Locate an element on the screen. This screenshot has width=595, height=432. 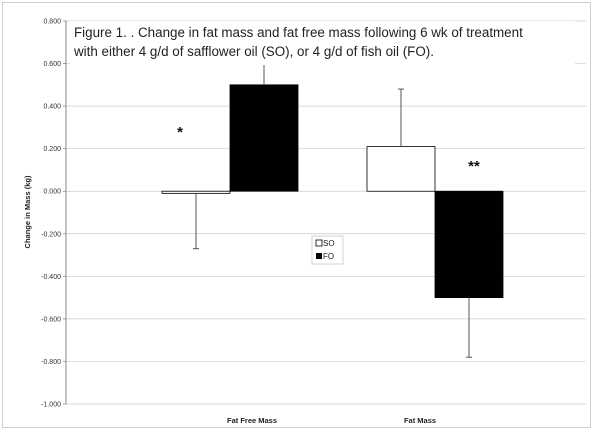
significance-marker-fat-mass: ** is located at coordinates (474, 166).